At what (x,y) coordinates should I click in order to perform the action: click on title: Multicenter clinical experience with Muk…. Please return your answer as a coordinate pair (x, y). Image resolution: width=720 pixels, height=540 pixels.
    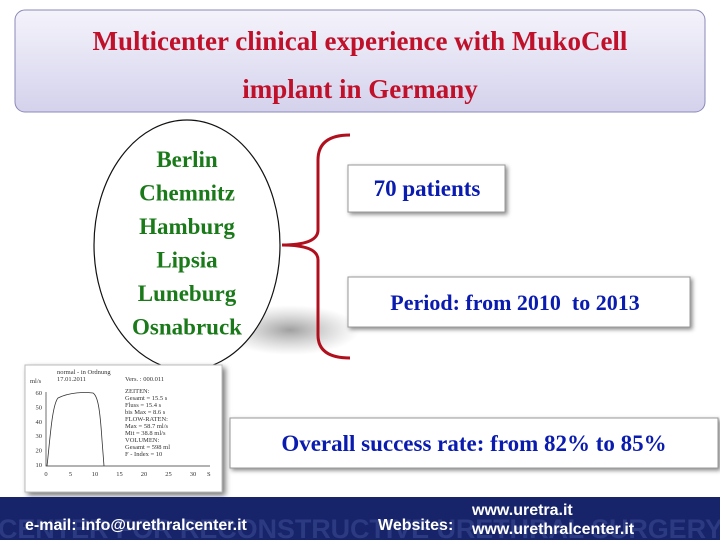
    Looking at the image, I should click on (360, 41).